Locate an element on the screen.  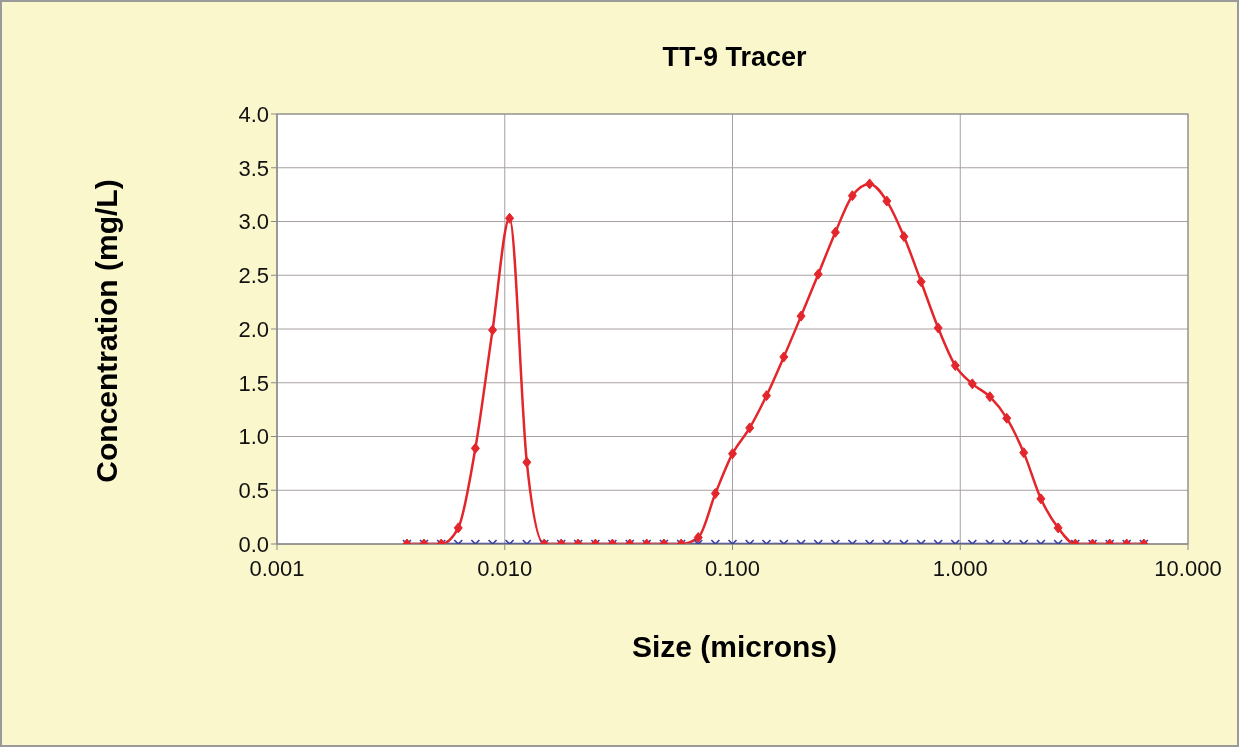
y-tick-label: 1.5 is located at coordinates (253, 383).